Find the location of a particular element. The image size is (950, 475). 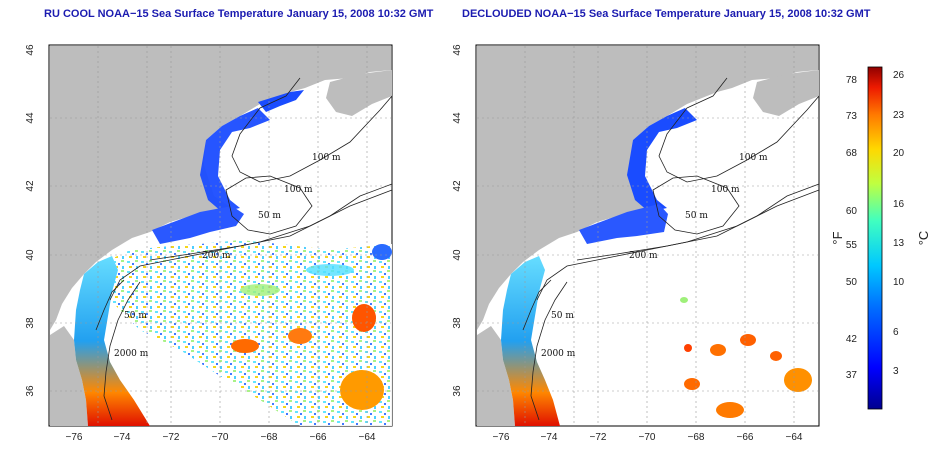

left-map-sne-water is located at coordinates (198, 225).